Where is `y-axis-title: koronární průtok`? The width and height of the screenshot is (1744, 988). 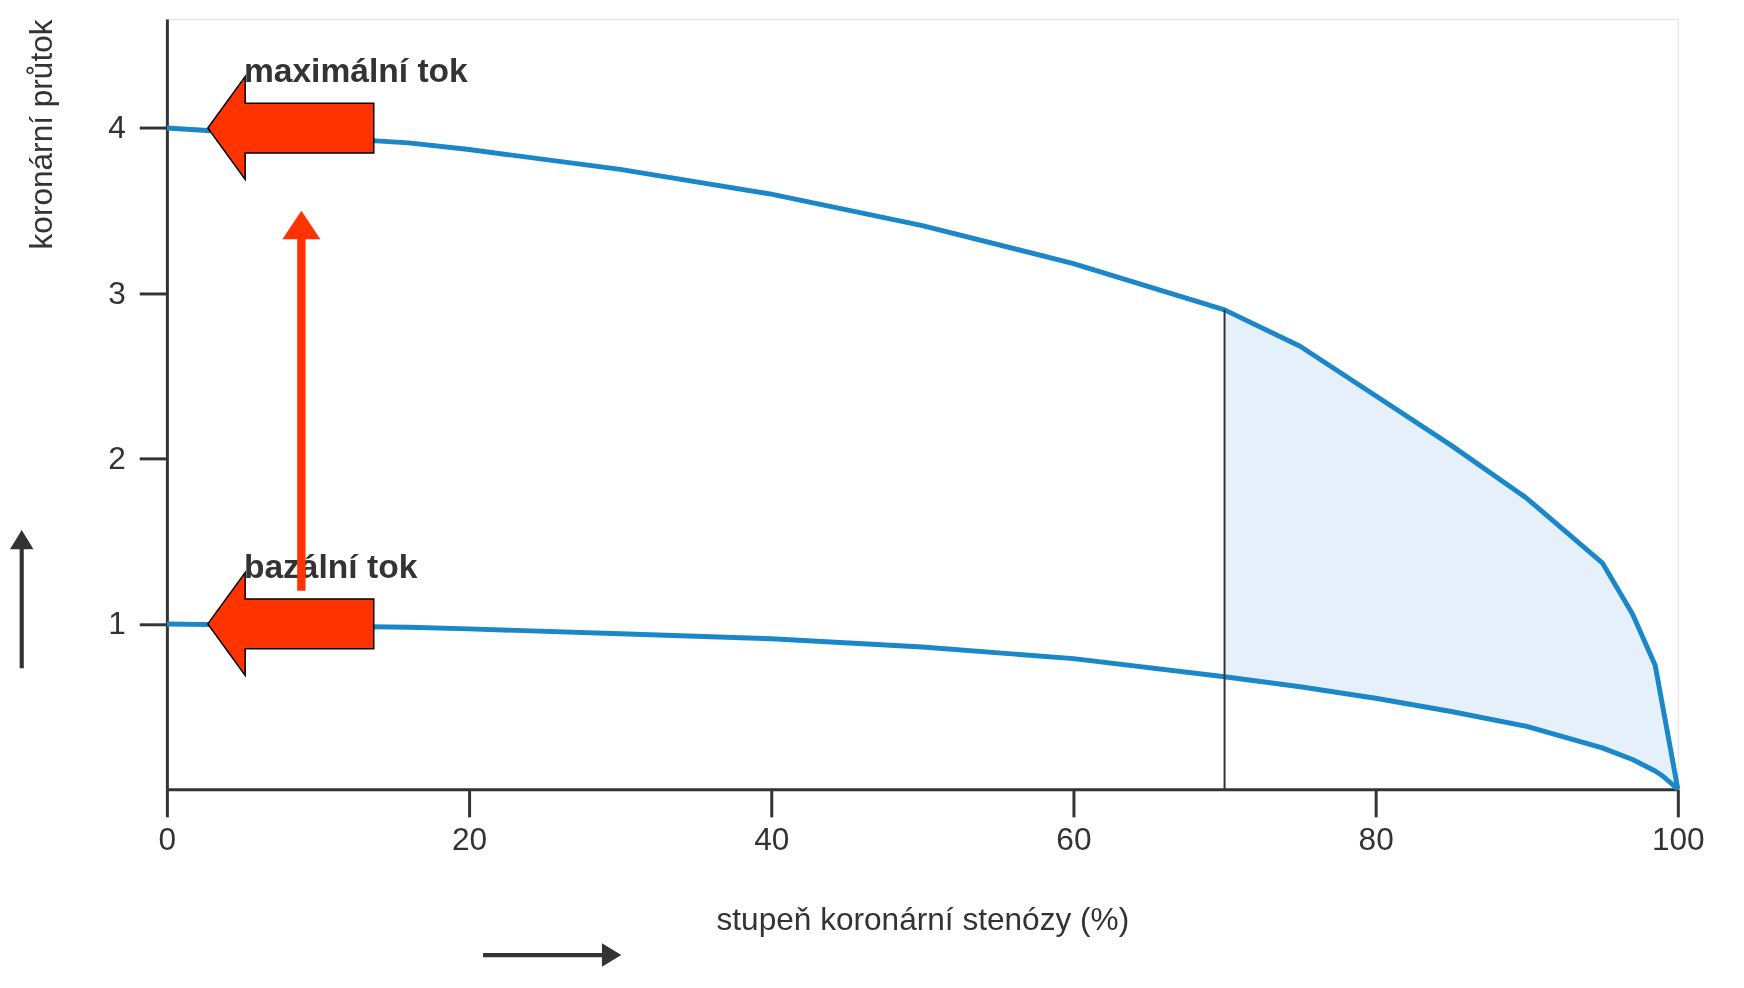
y-axis-title: koronární průtok is located at coordinates (41, 134).